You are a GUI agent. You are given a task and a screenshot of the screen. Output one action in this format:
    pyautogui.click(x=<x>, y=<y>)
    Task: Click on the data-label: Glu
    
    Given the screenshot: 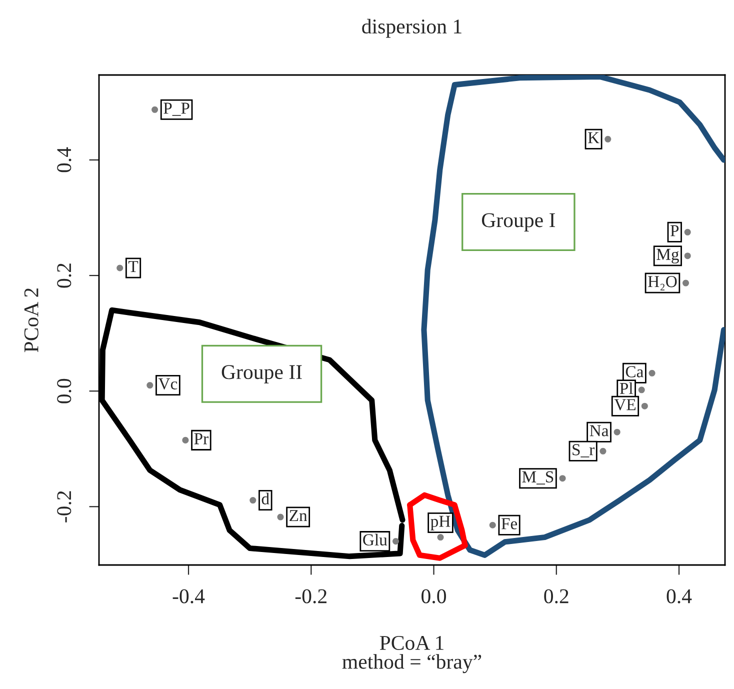 What is the action you would take?
    pyautogui.click(x=375, y=540)
    